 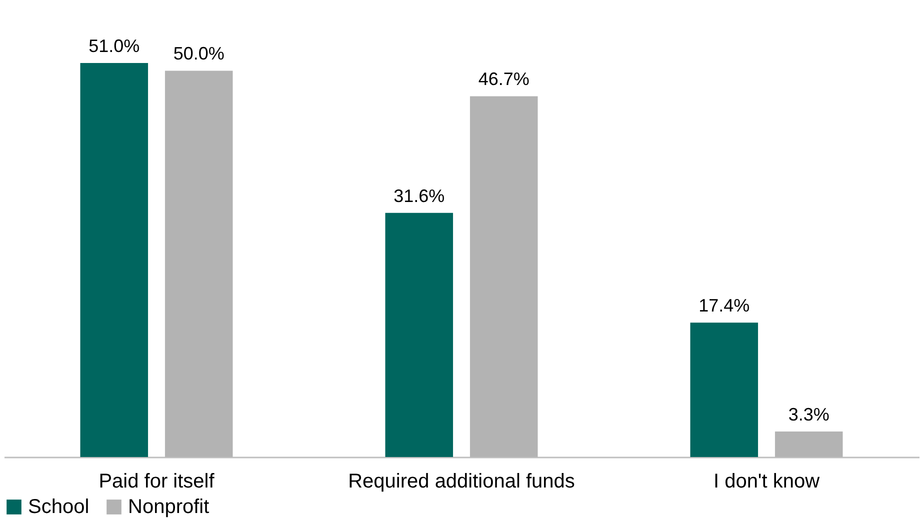 I want to click on data-label: 31.6%, so click(x=419, y=196).